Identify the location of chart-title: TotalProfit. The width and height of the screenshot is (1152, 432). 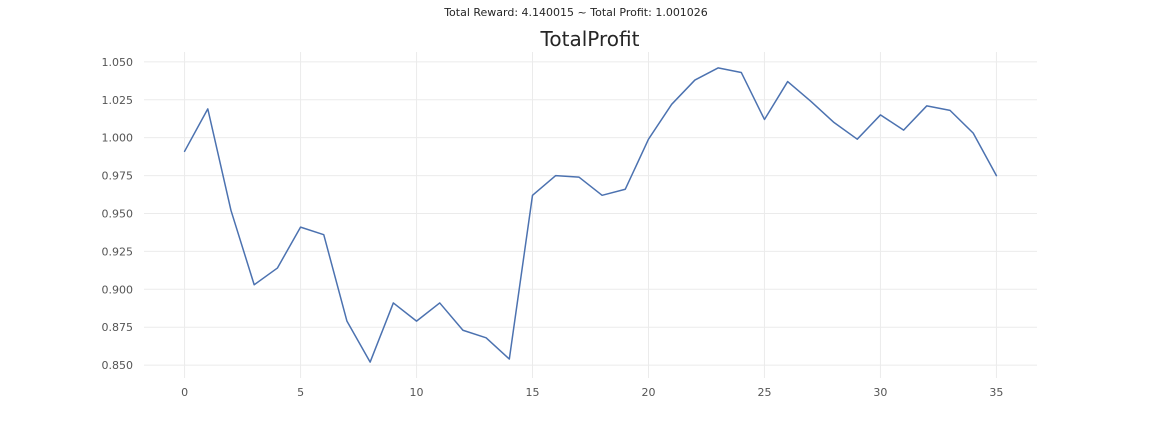
(590, 39).